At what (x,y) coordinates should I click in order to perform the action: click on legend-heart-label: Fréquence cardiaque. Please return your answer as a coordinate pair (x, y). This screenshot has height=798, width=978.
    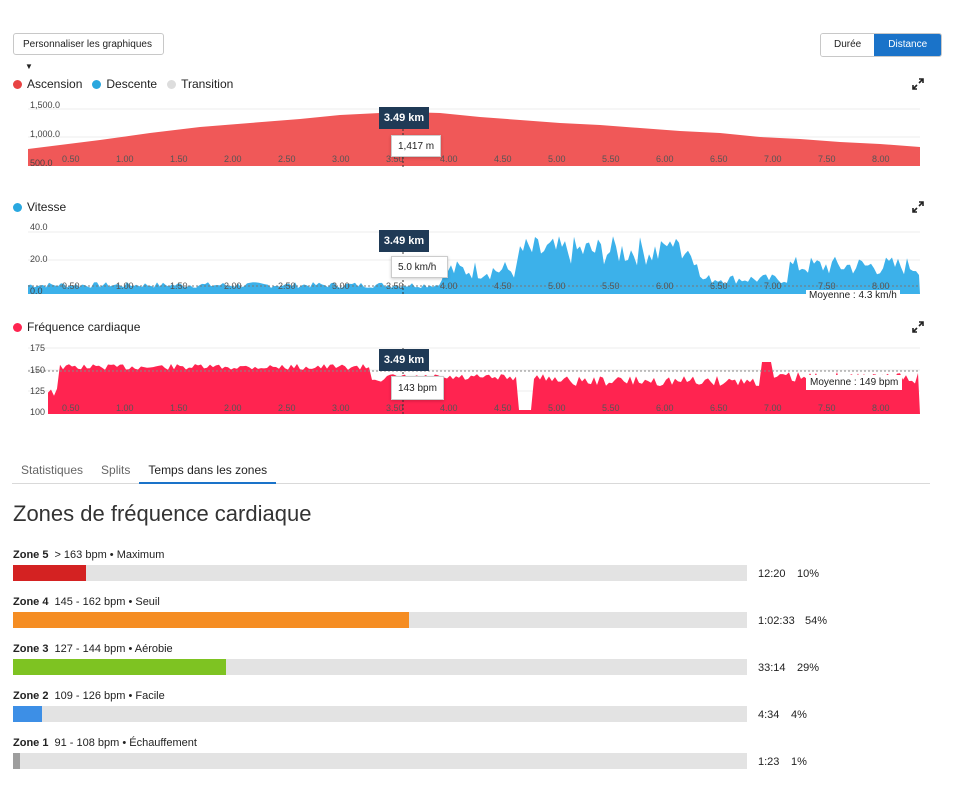
    Looking at the image, I should click on (84, 327).